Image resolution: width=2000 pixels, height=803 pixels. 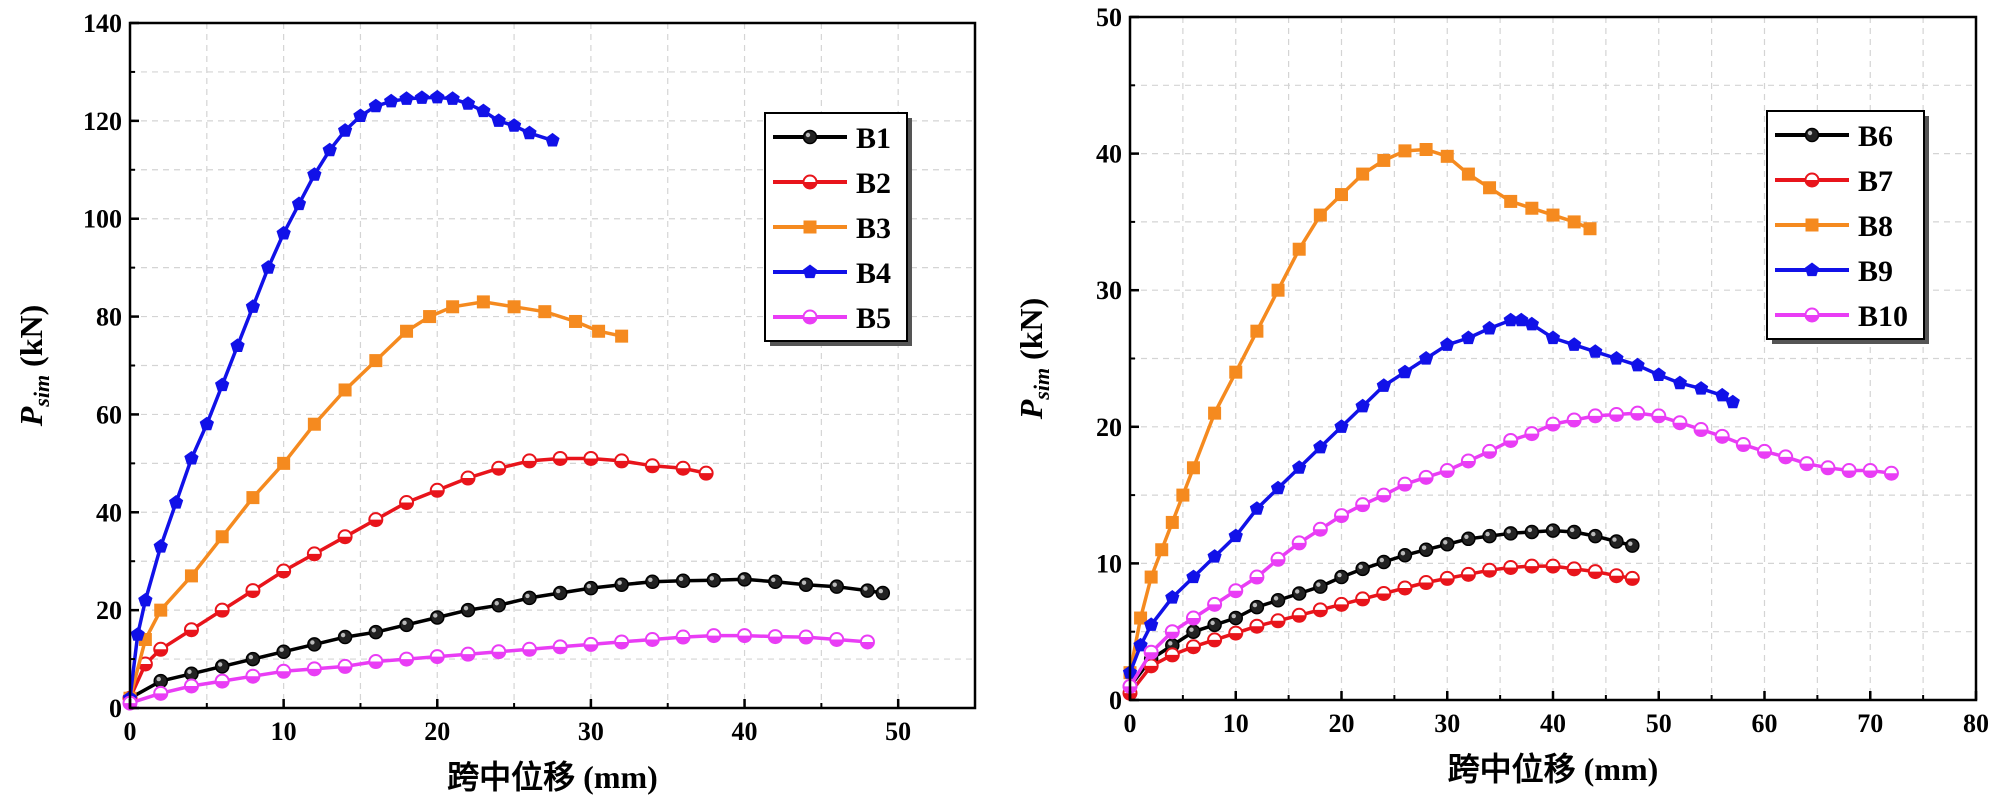 I want to click on legend-marker-B9, so click(x=1812, y=269).